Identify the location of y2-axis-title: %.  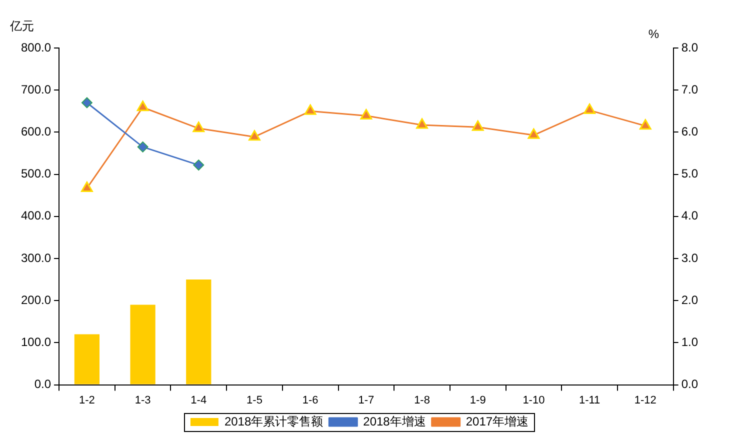
(654, 34).